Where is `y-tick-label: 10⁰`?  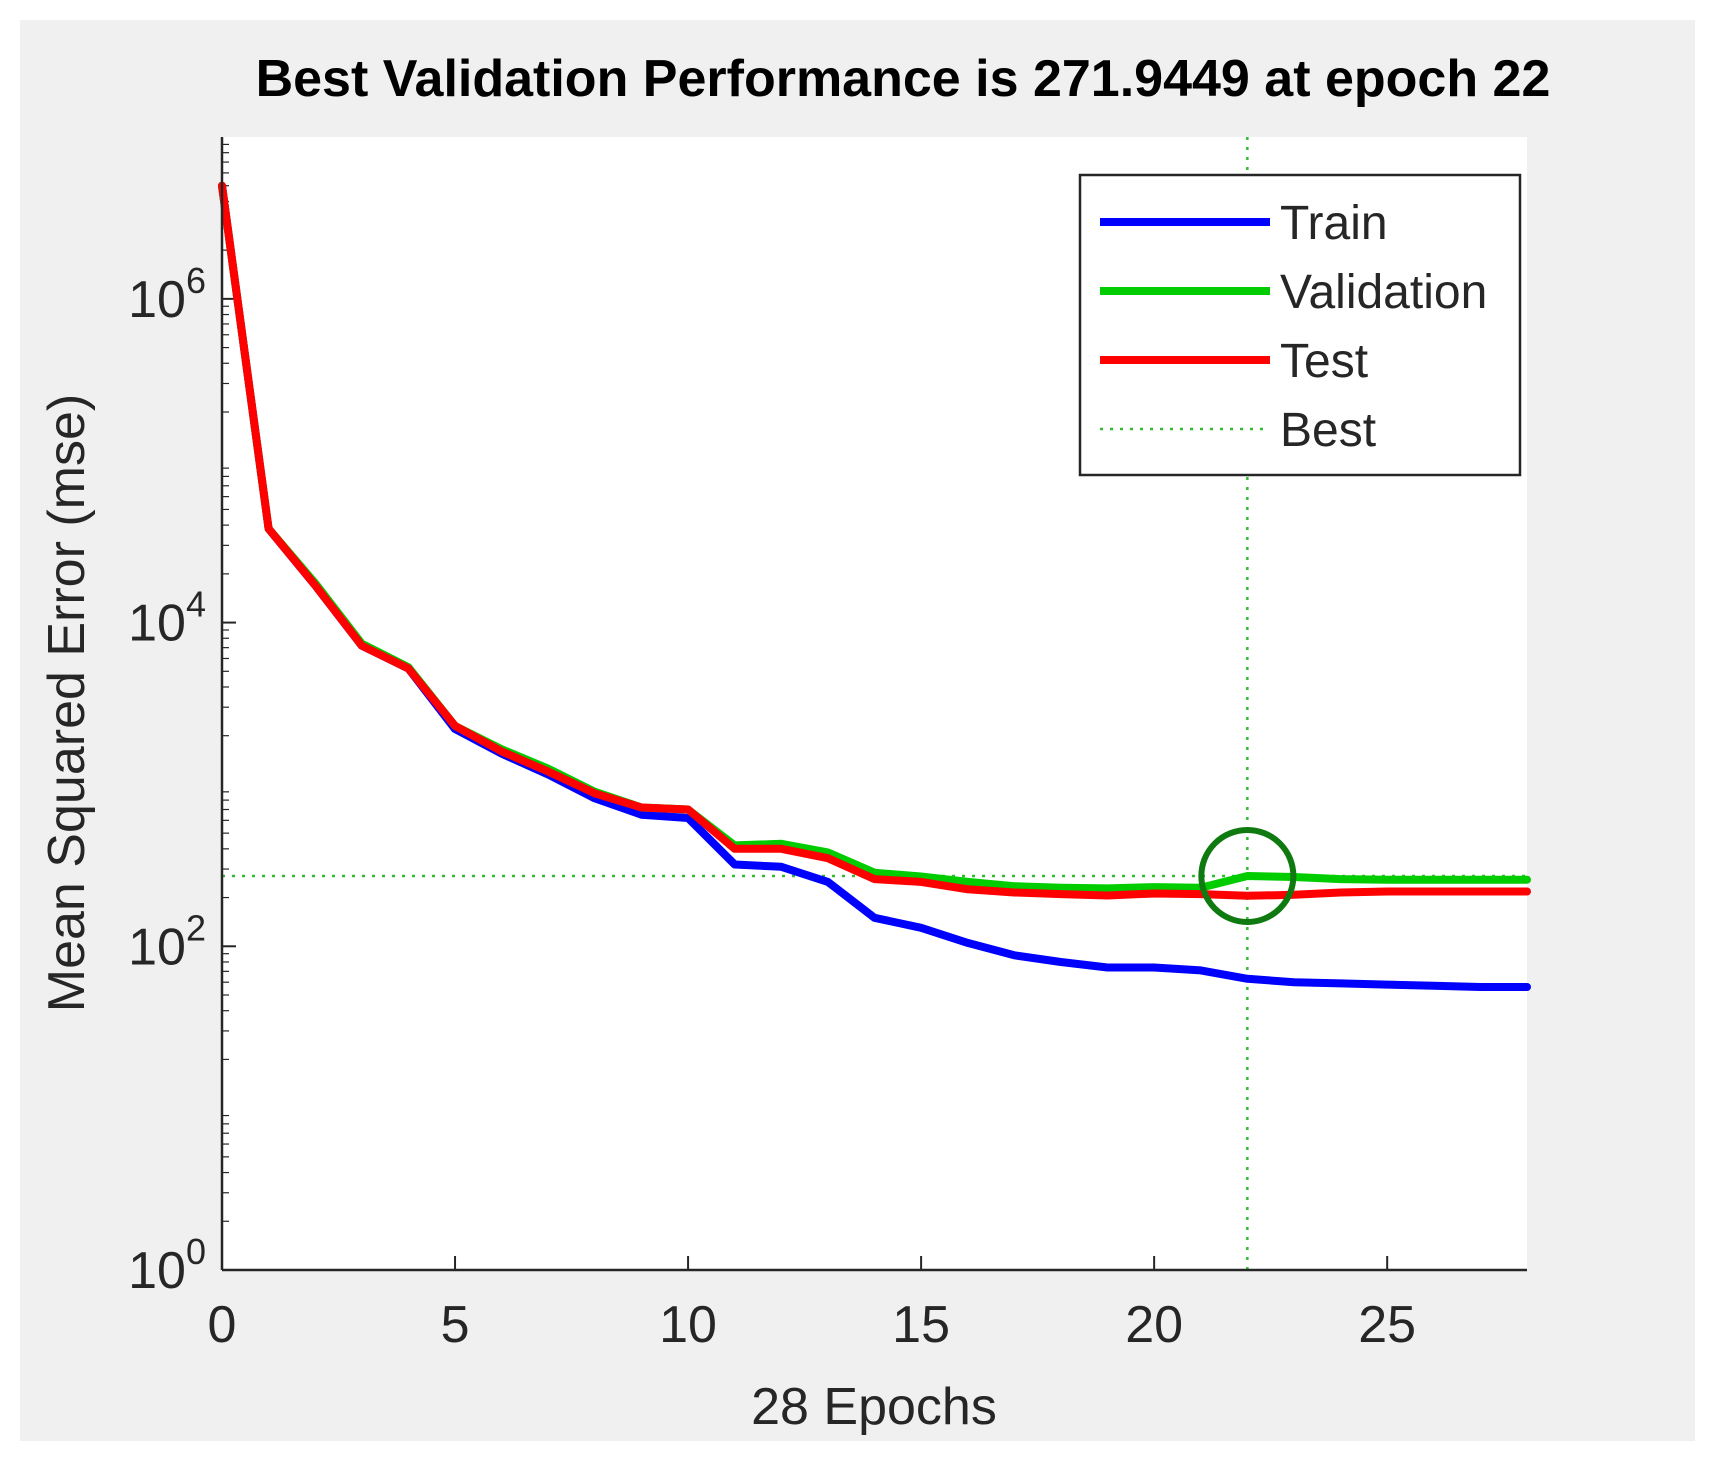
y-tick-label: 10⁰ is located at coordinates (167, 1265).